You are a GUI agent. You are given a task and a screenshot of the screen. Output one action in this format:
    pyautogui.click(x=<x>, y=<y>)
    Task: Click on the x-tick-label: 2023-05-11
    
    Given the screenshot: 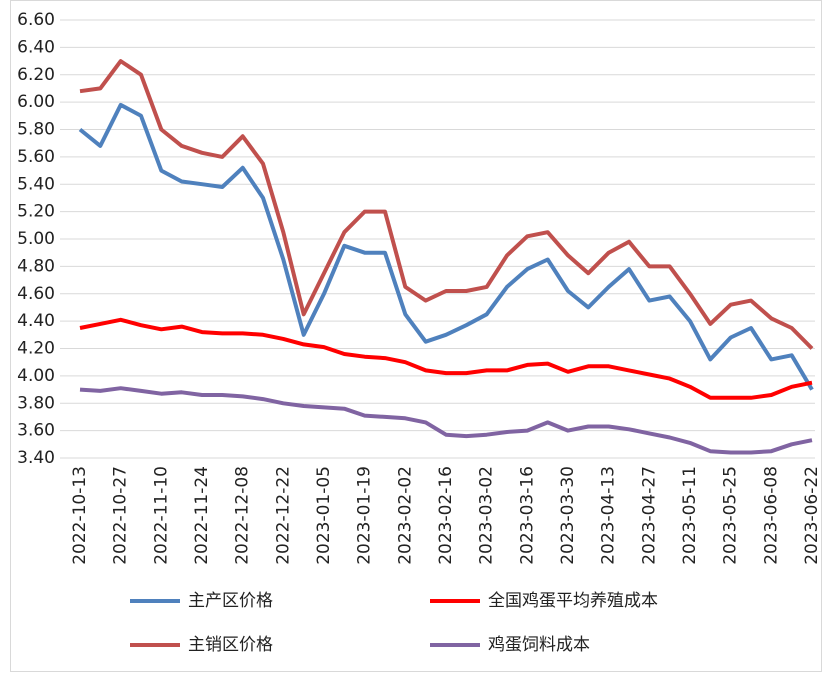 What is the action you would take?
    pyautogui.click(x=690, y=515)
    